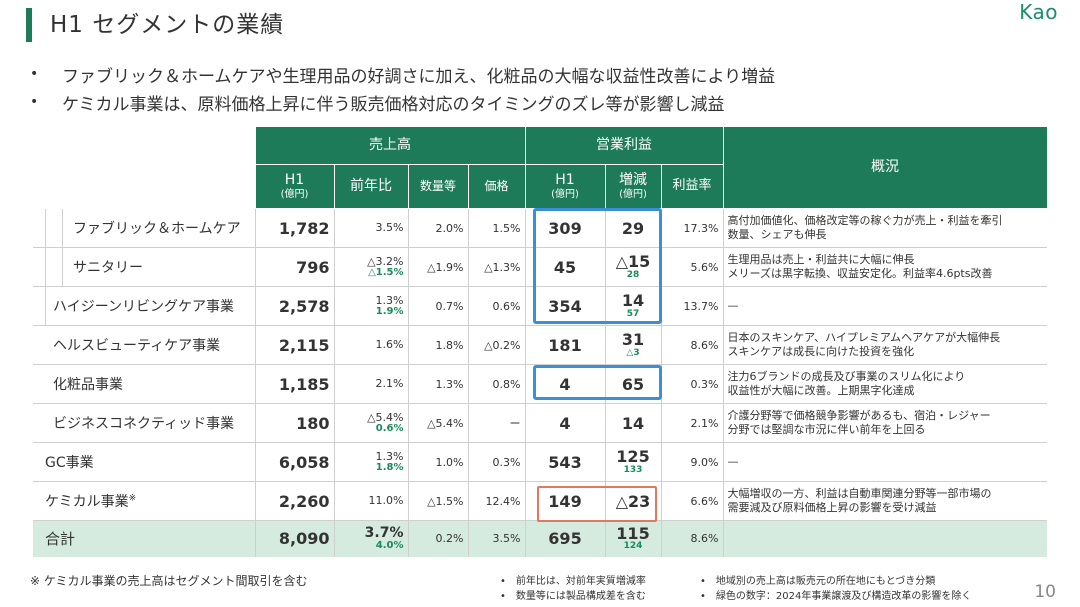 This screenshot has width=1080, height=607. I want to click on margin-value: 9.0%, so click(691, 462).